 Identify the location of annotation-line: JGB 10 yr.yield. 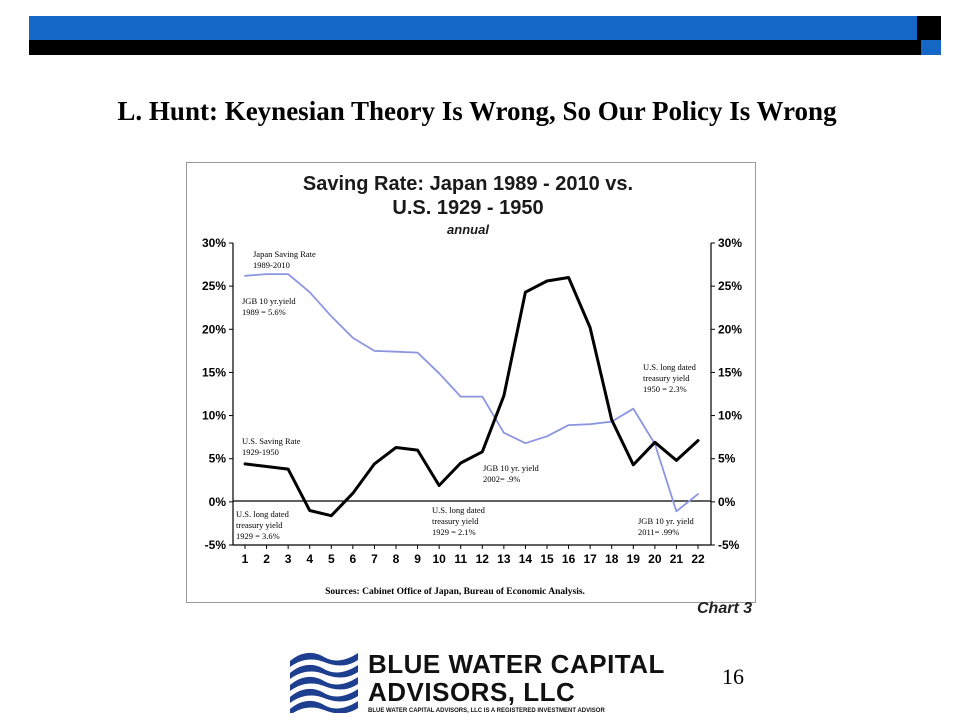
(269, 301).